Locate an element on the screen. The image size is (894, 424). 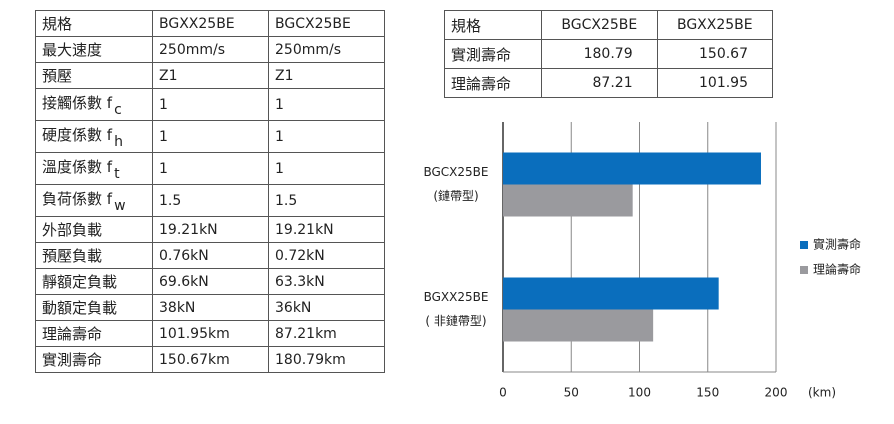
row: 實測壽命 180.79 150.67 is located at coordinates (609, 54).